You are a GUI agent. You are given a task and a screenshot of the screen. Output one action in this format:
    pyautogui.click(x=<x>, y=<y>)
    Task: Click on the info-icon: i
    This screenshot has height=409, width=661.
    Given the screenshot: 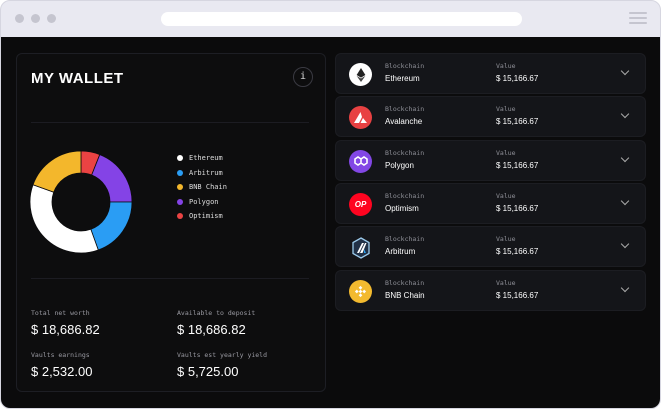 What is the action you would take?
    pyautogui.click(x=303, y=77)
    